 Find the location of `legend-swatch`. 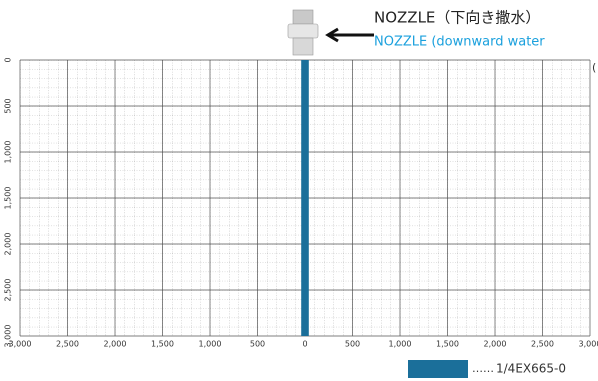

legend-swatch is located at coordinates (438, 369).